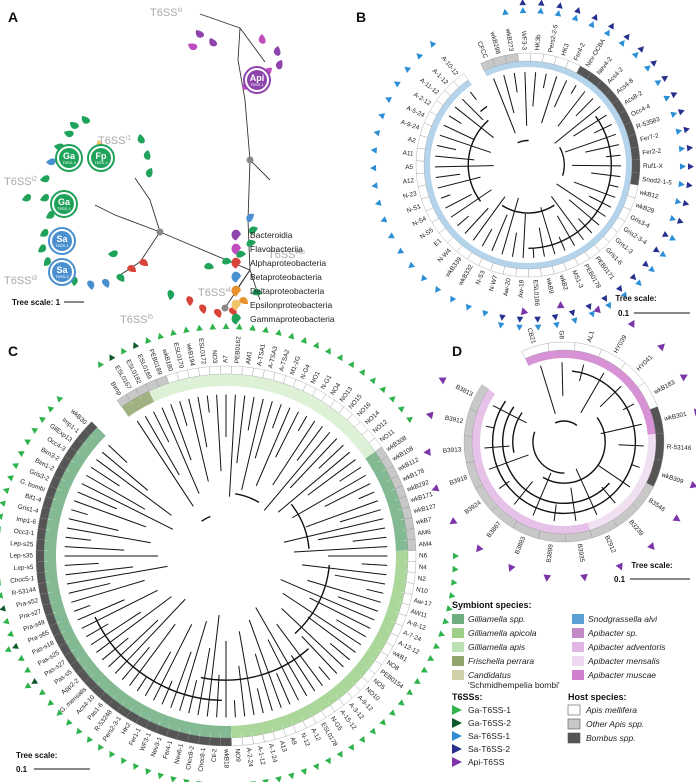 The height and width of the screenshot is (782, 696). Describe the element at coordinates (466, 275) in the screenshot. I see `panel-b-leaf-label: wkB332` at that location.